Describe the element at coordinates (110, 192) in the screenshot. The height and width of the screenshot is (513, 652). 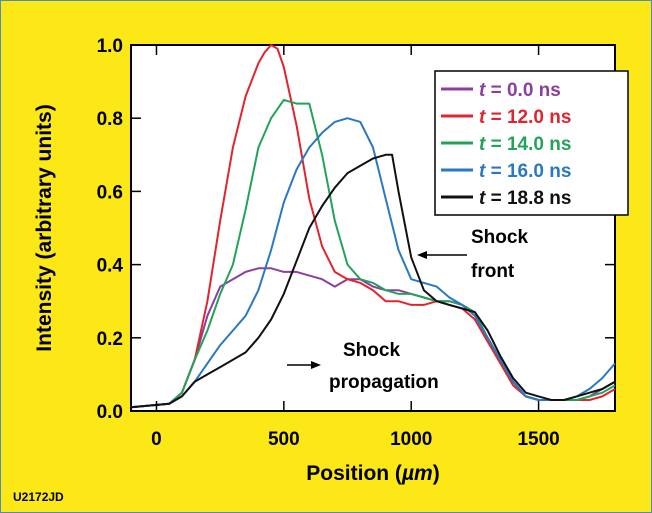
I see `y-tick-label-3: 0.6` at that location.